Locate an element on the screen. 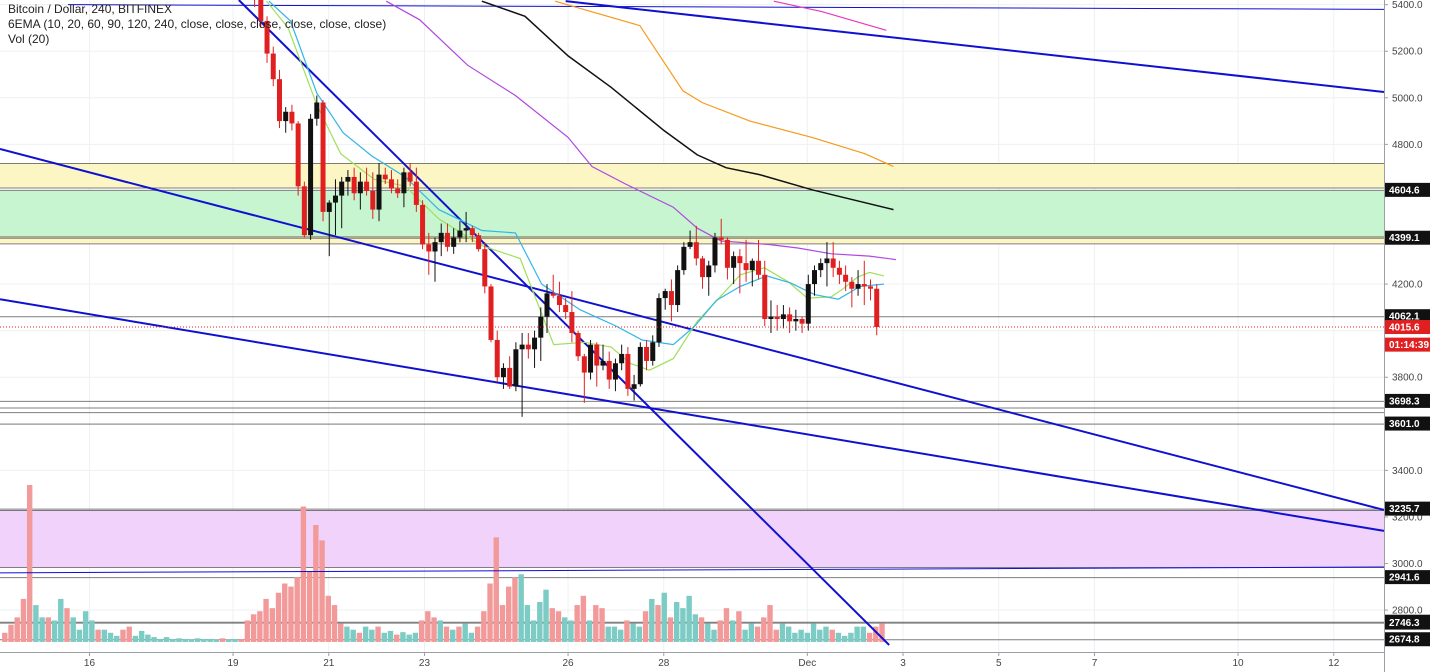 The height and width of the screenshot is (672, 1430). volume-bars is located at coordinates (443, 563).